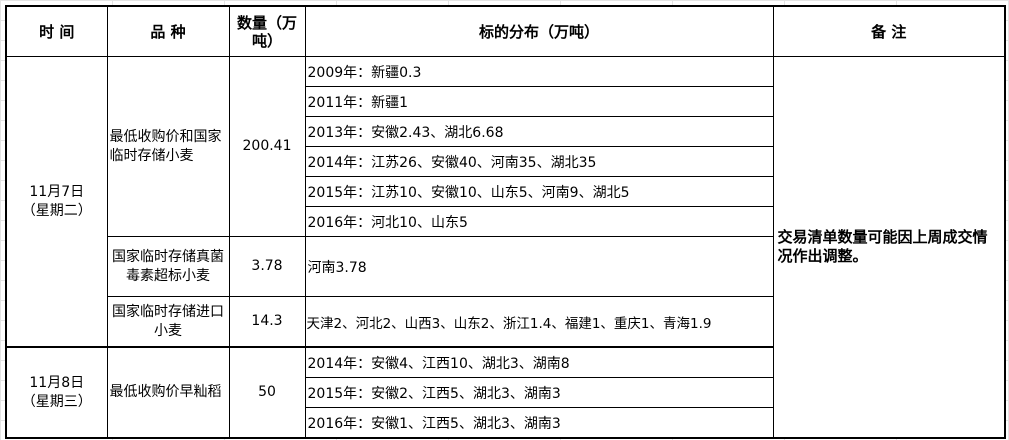 This screenshot has height=440, width=1009. I want to click on distribution-cell: 2013年：安徽2.43、湖北6.68, so click(539, 131).